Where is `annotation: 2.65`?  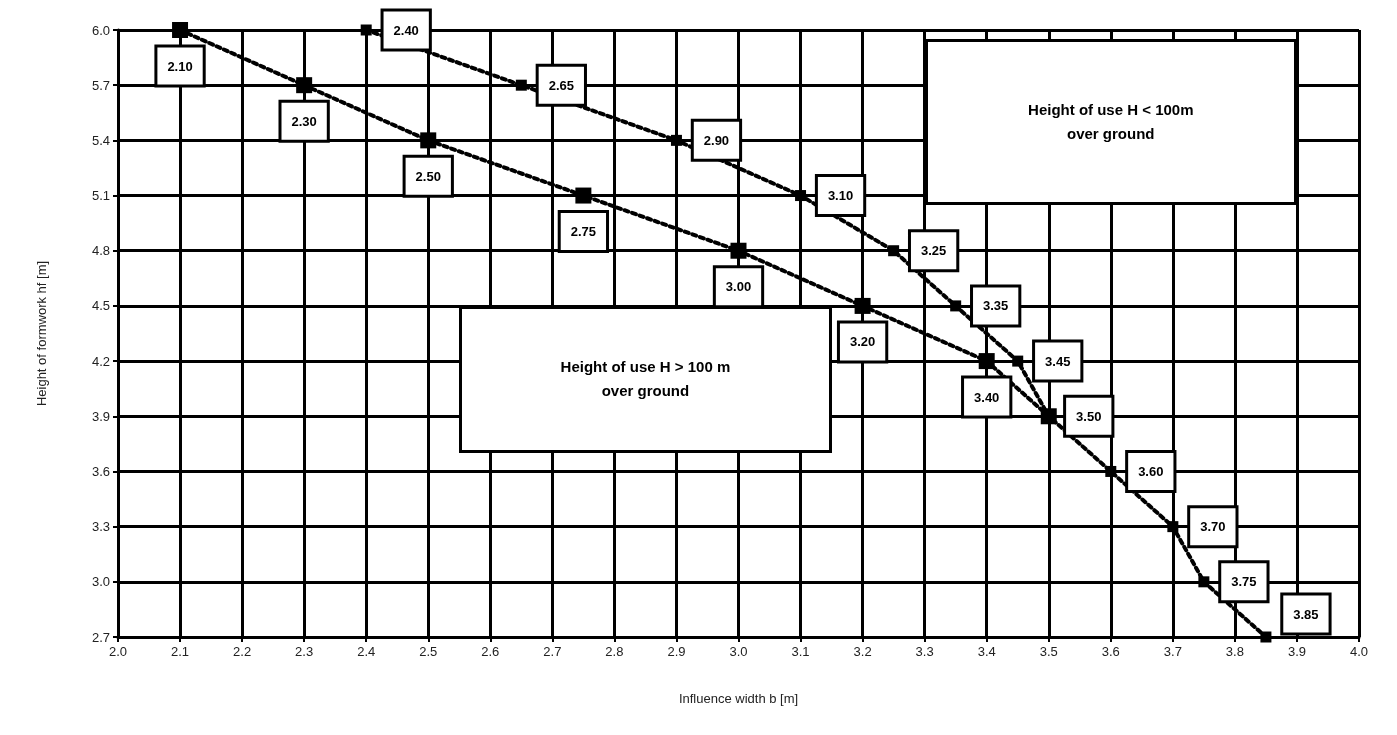
annotation: 2.65 is located at coordinates (561, 85).